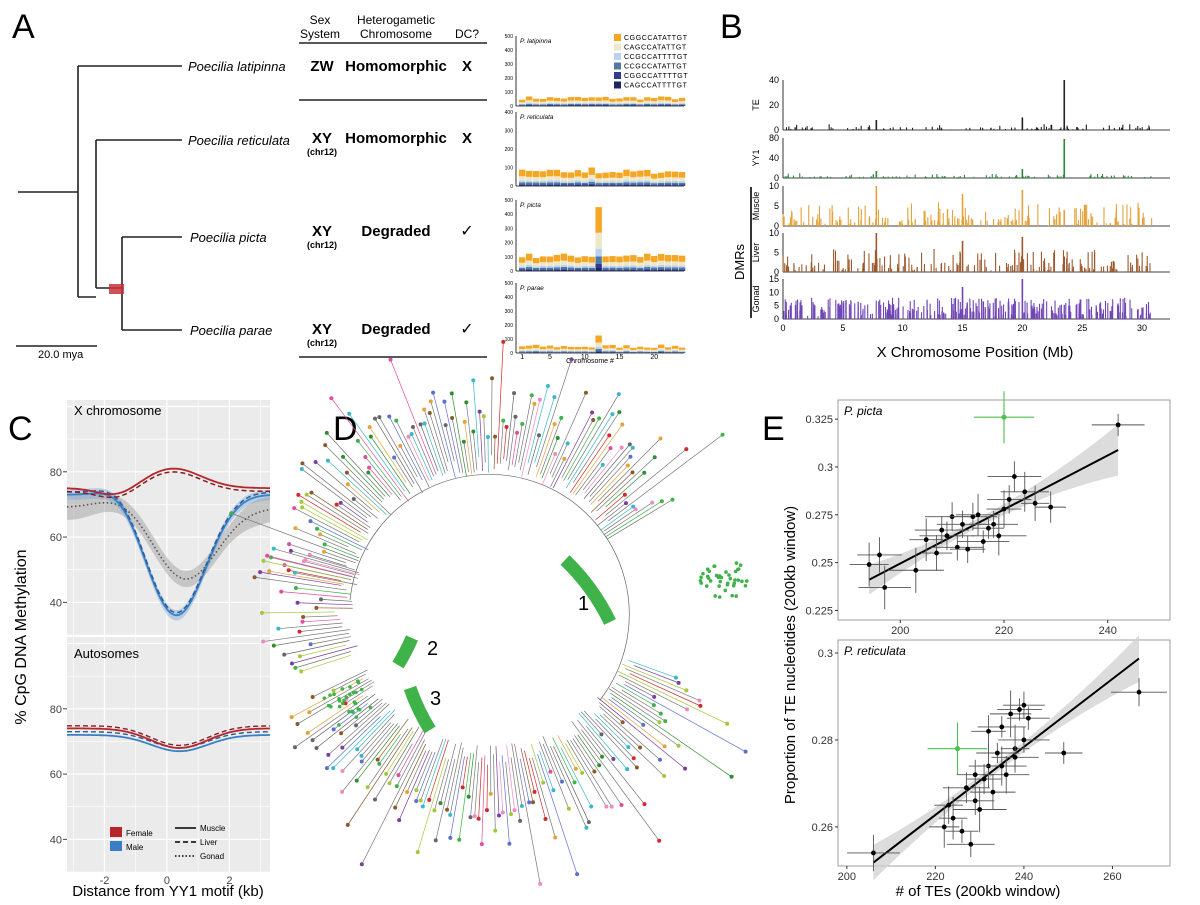 Image resolution: width=1200 pixels, height=905 pixels. What do you see at coordinates (819, 516) in the screenshot?
I see `y-tick-label: 0.275` at bounding box center [819, 516].